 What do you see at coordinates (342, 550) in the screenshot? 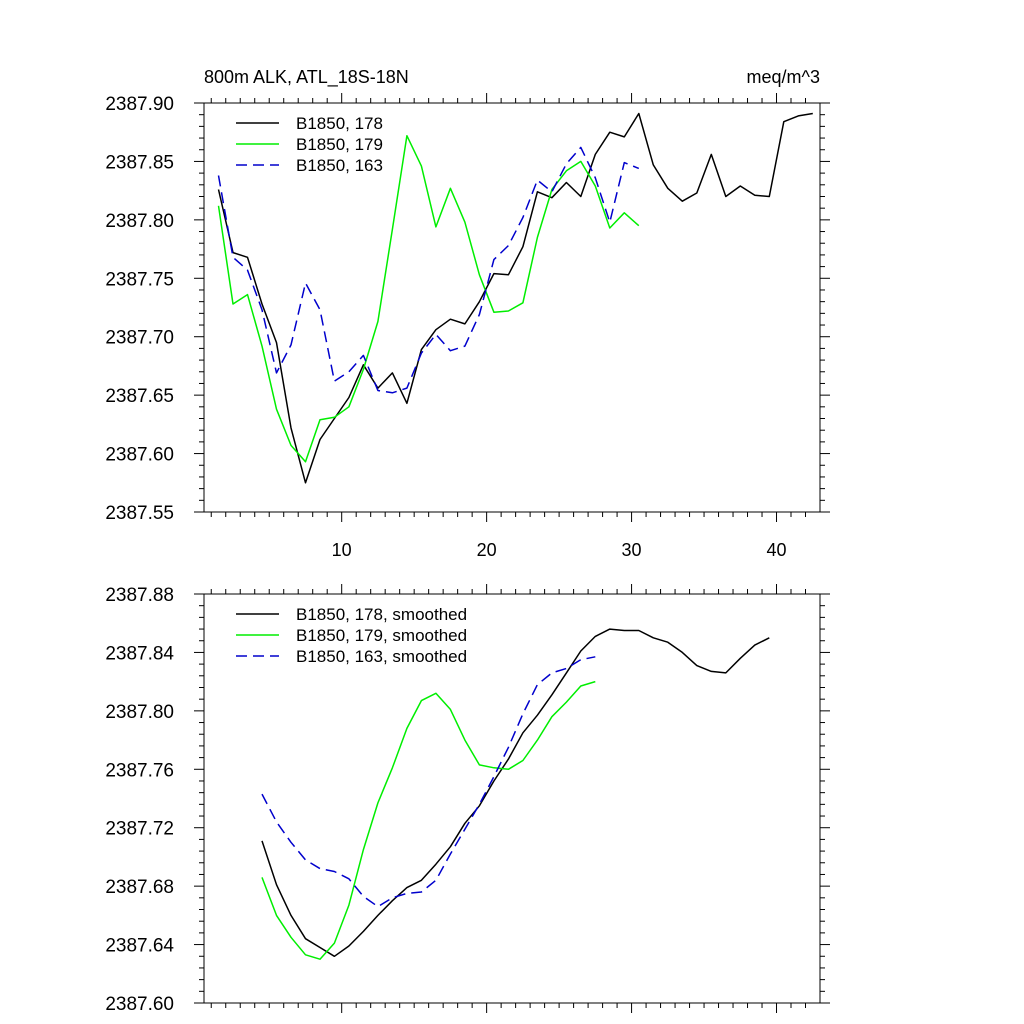
I see `x-tick-label: 10` at bounding box center [342, 550].